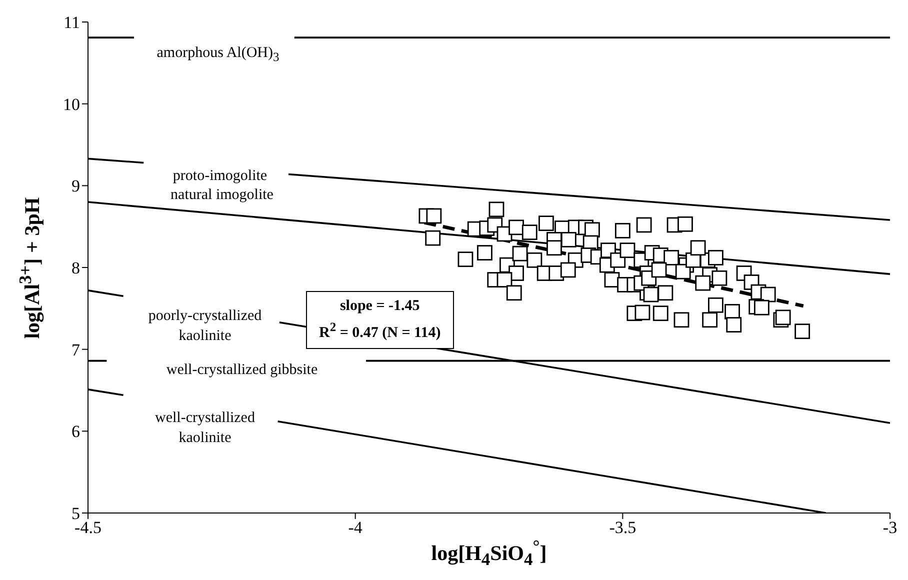 This screenshot has width=908, height=580. Describe the element at coordinates (380, 331) in the screenshot. I see `annotation: R$^{2}$ = 0.47 (N = 114)` at that location.